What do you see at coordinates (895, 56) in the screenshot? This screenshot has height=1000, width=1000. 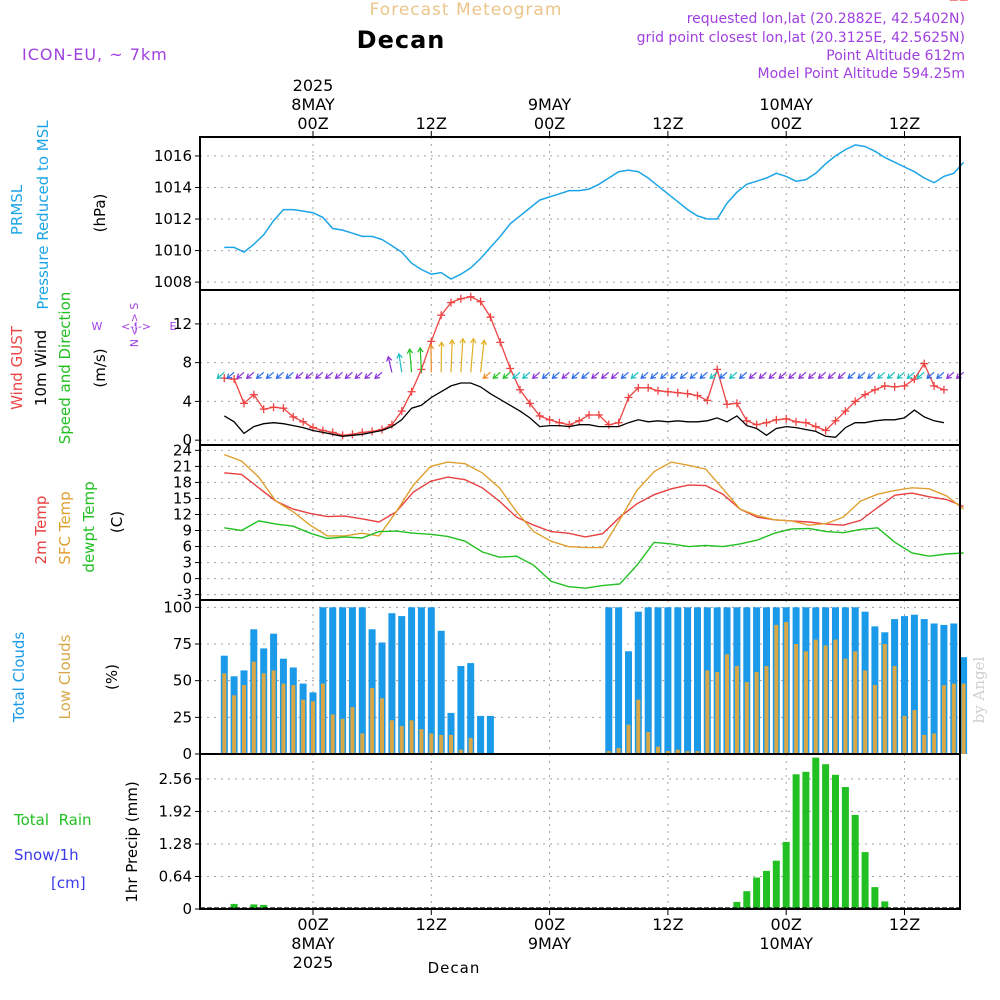 I see `point-altitude: Point Altitude 612m` at bounding box center [895, 56].